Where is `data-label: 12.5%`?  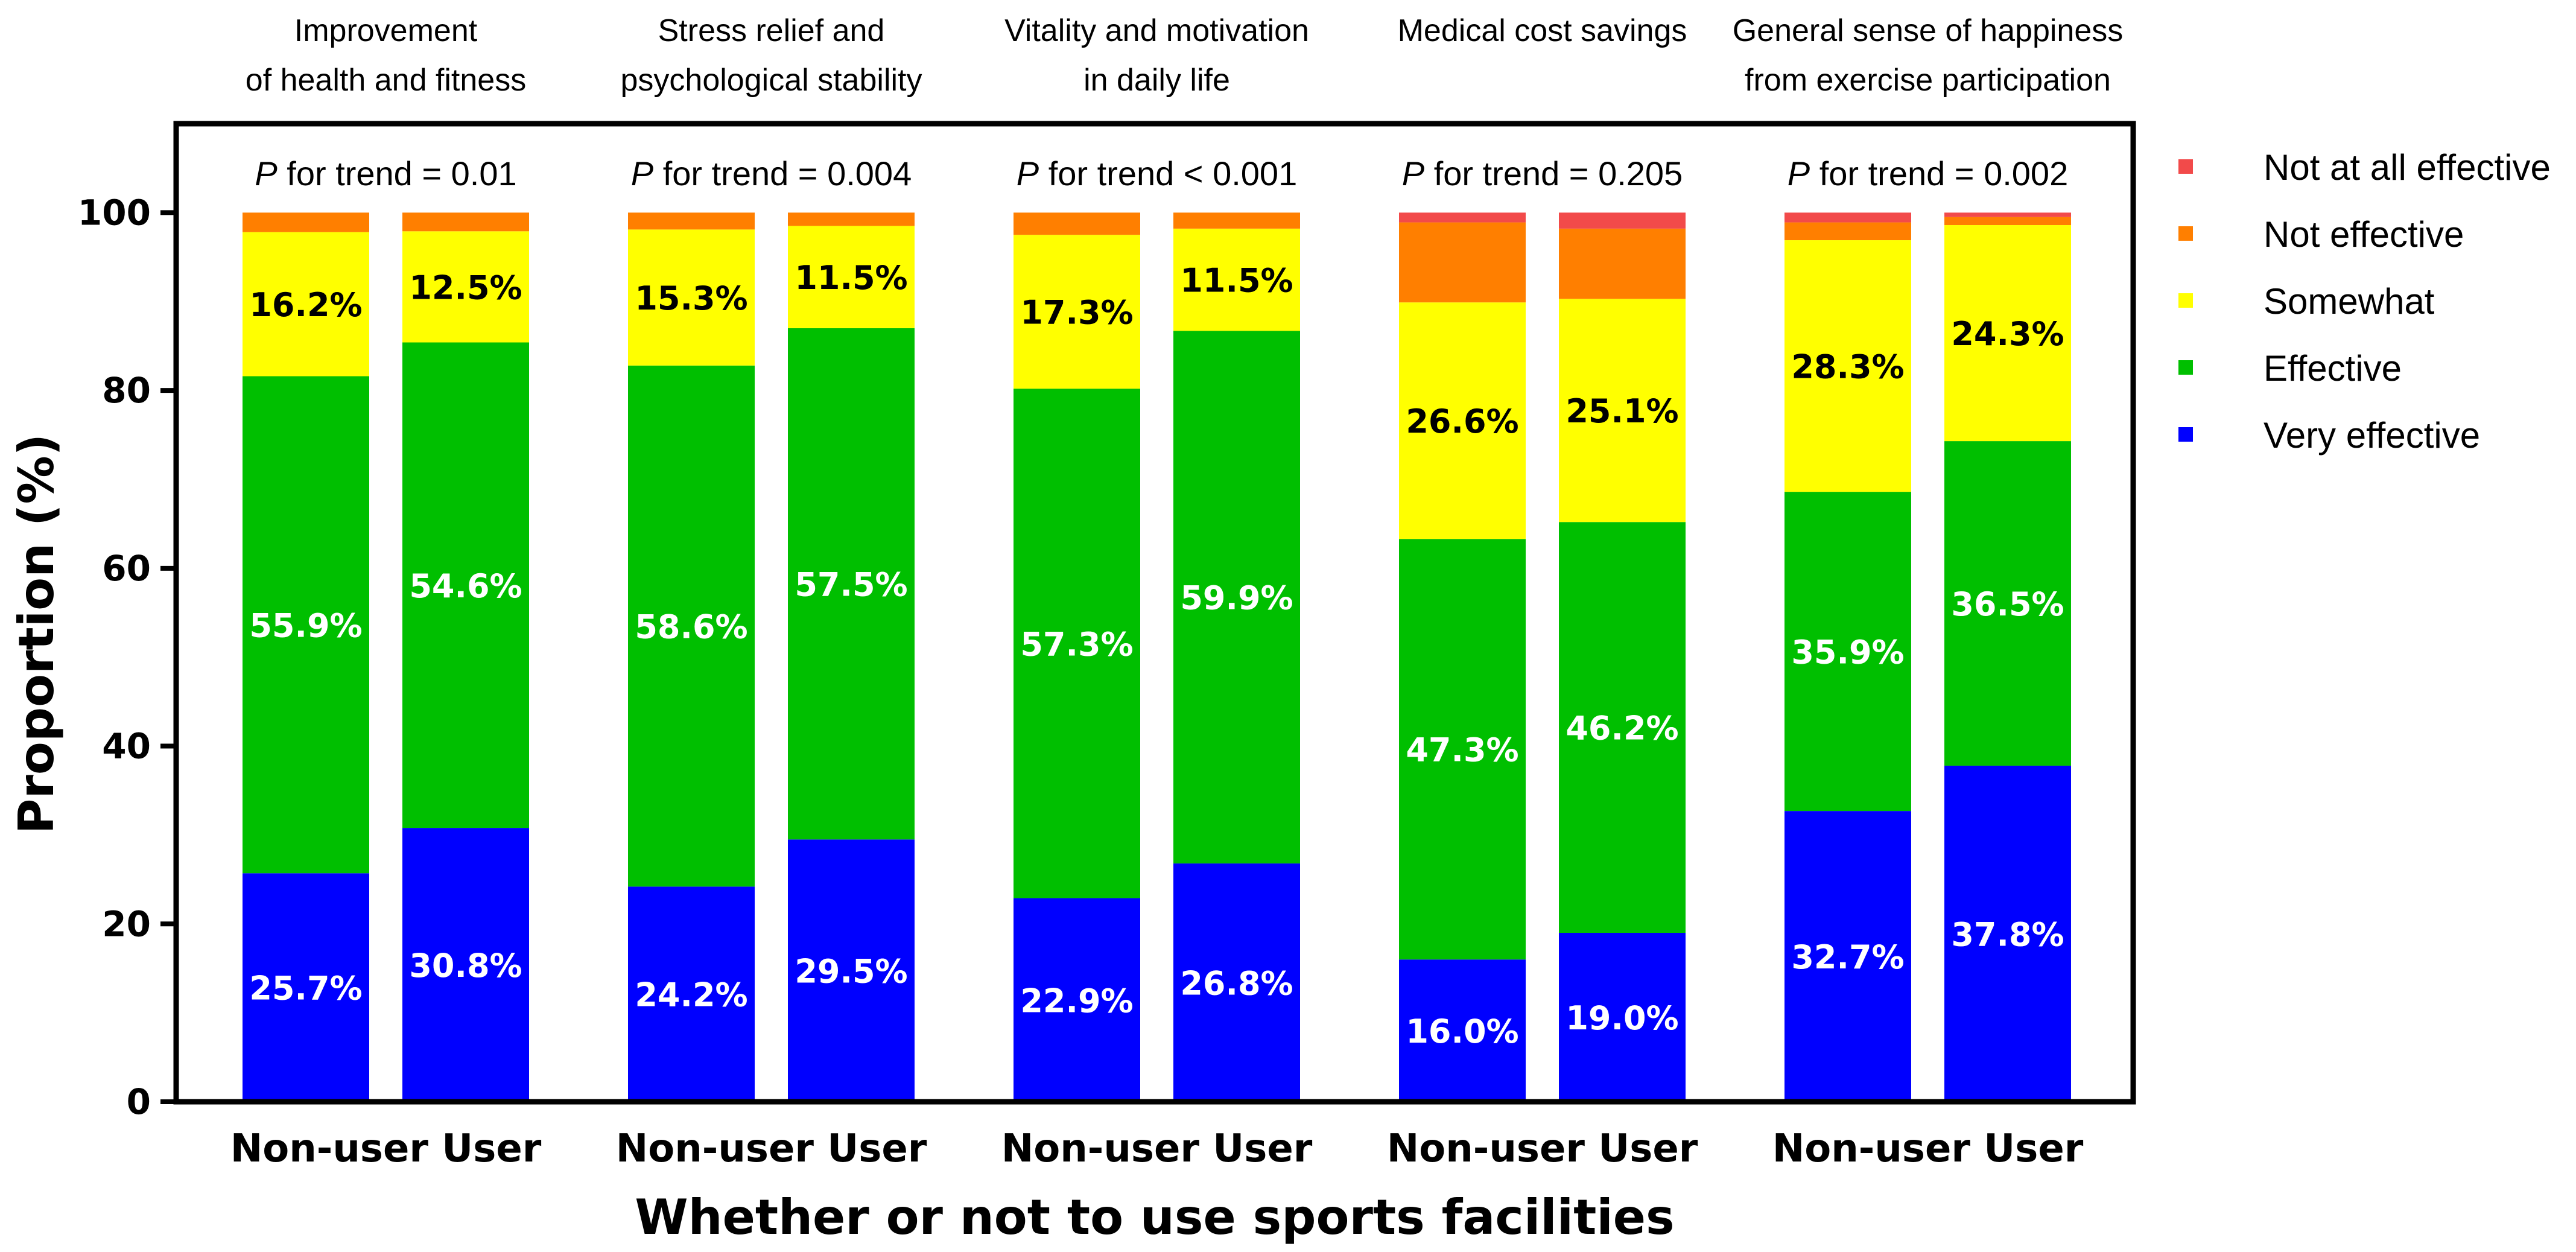 data-label: 12.5% is located at coordinates (465, 288).